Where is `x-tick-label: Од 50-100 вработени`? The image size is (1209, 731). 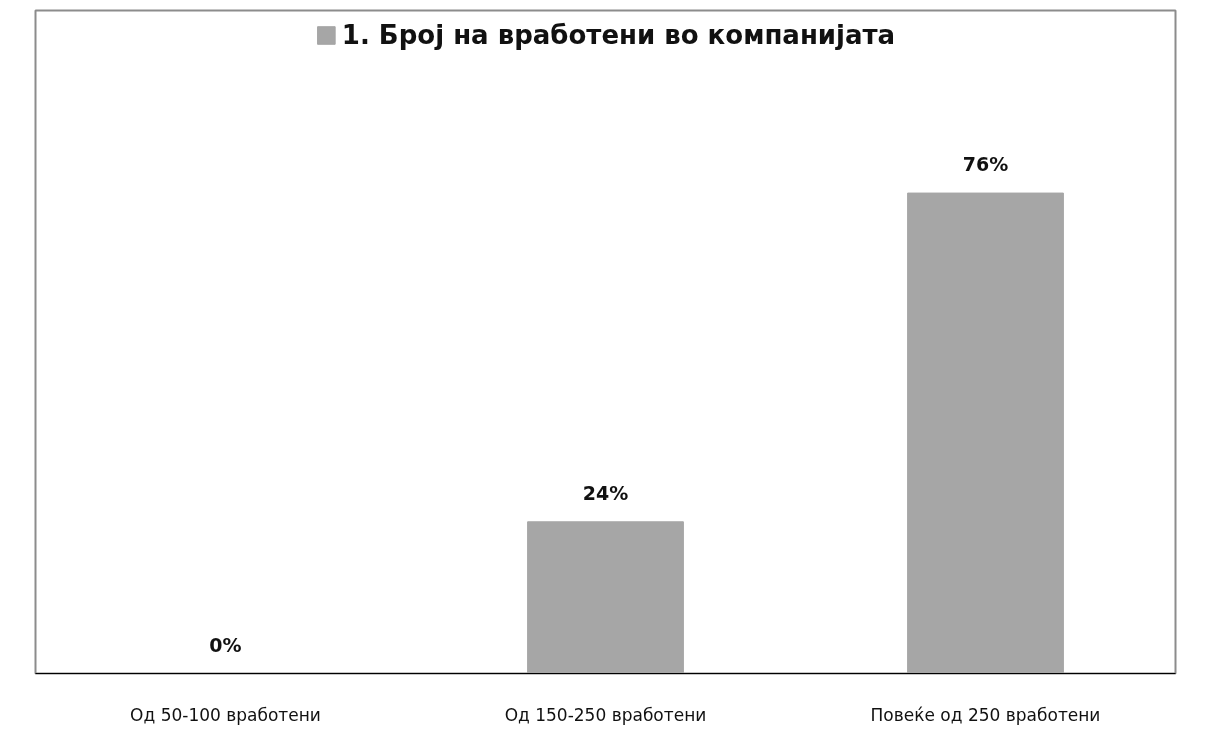
x-tick-label: Од 50-100 вработени is located at coordinates (225, 714).